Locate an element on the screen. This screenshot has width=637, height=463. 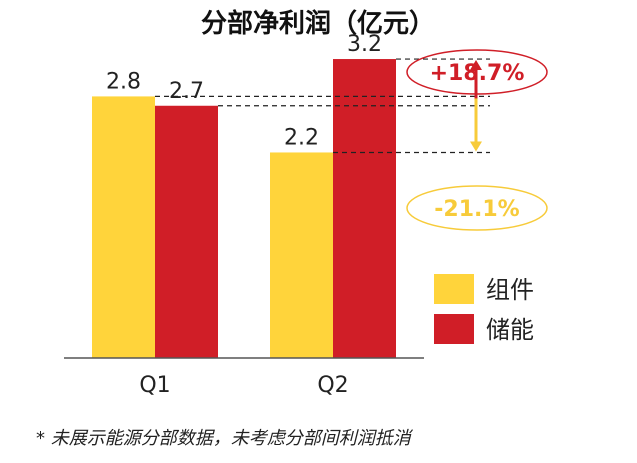
change-badge-up-outline is located at coordinates (477, 72).